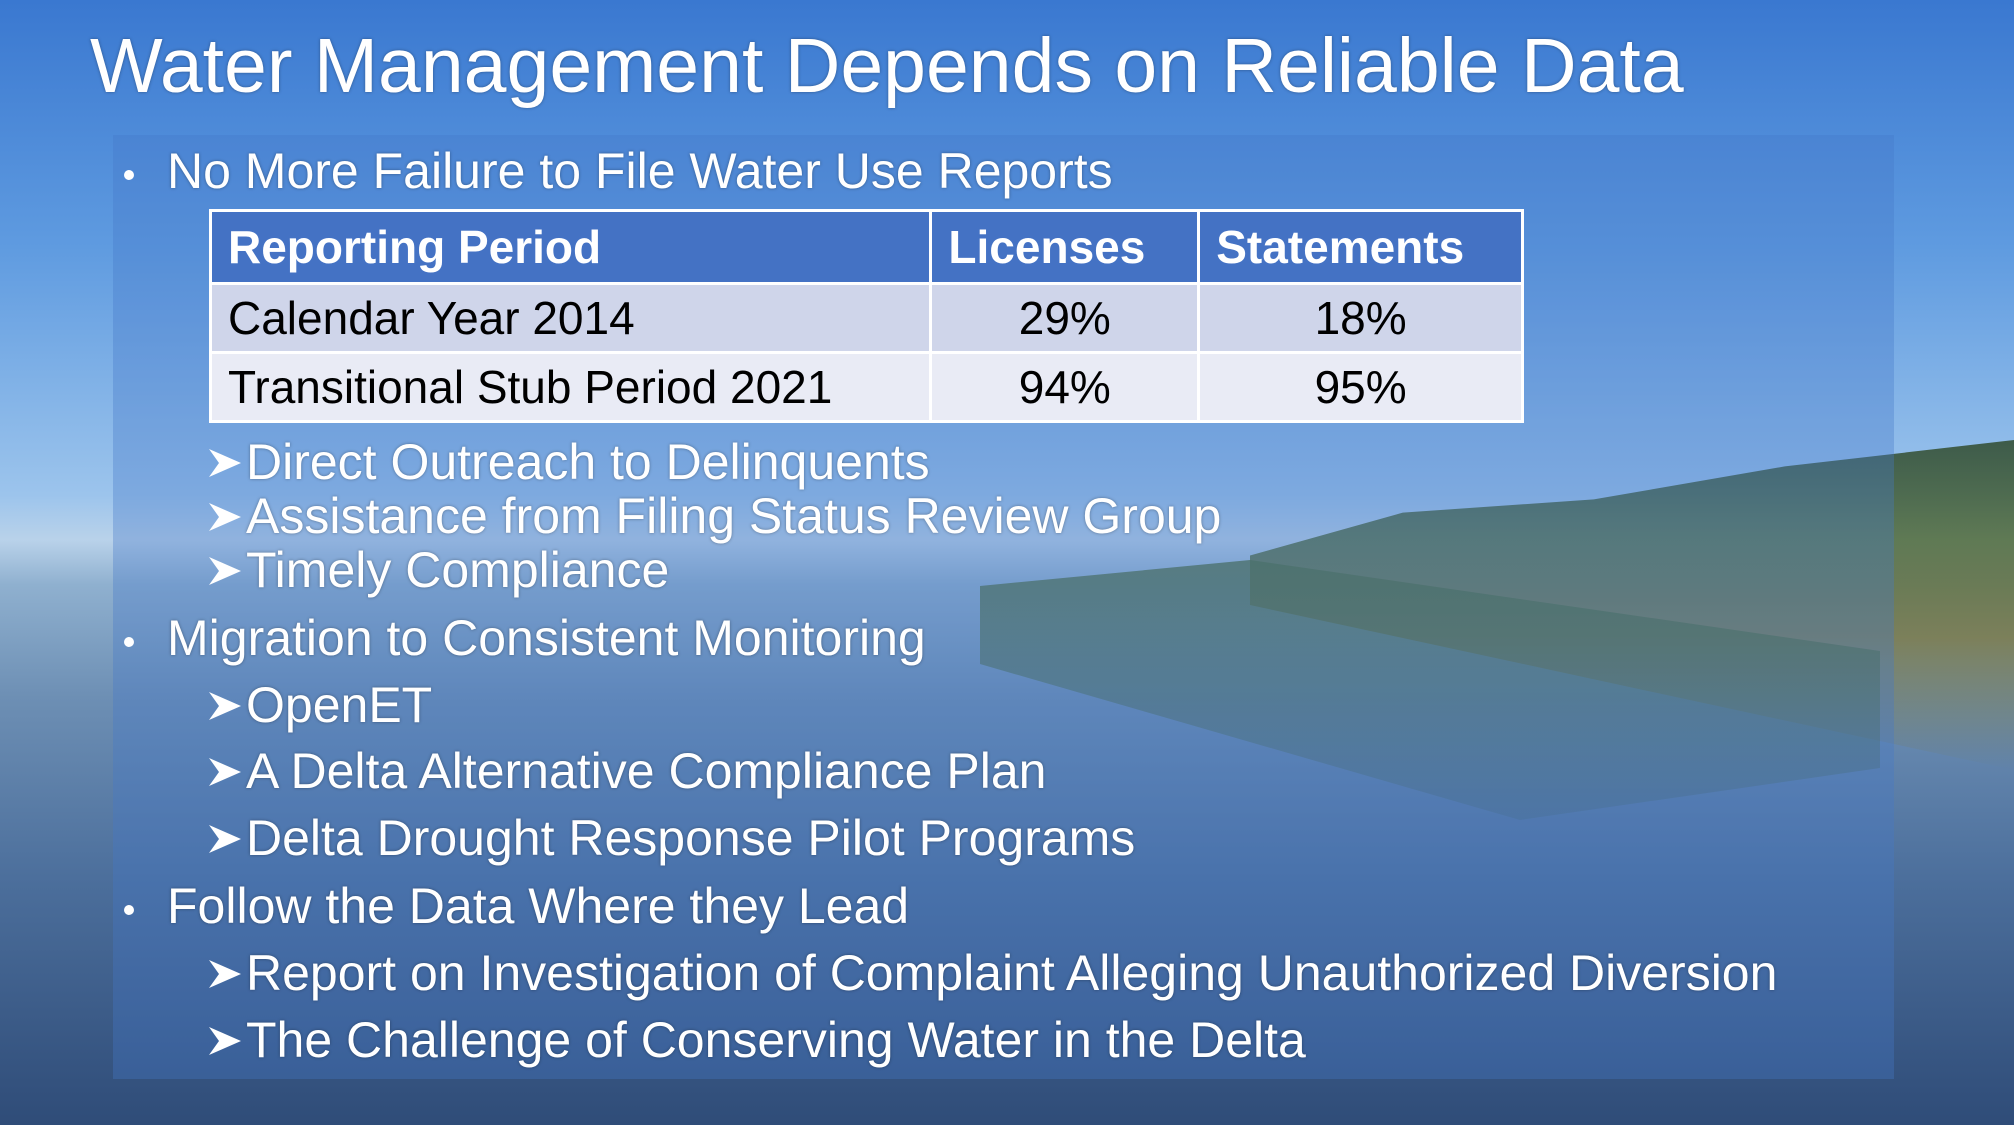 The image size is (2014, 1125). I want to click on bullet-text: Follow the Data Where they Lead, so click(538, 906).